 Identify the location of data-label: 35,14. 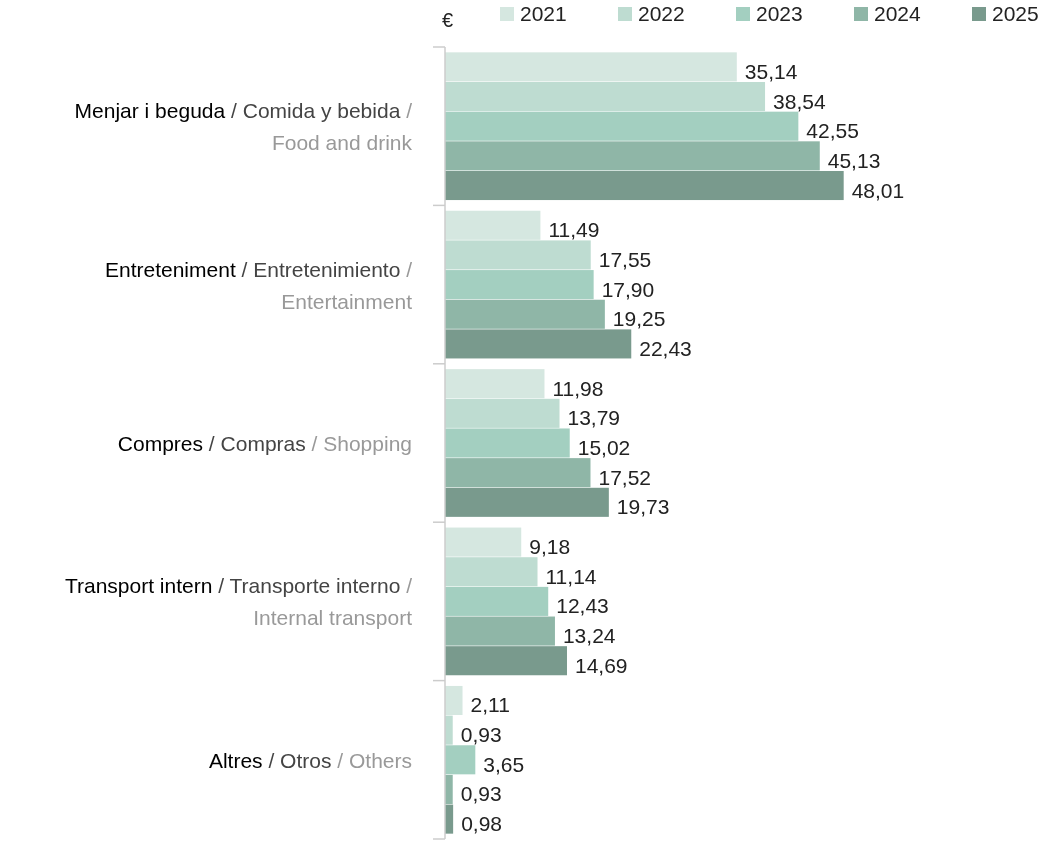
(771, 71).